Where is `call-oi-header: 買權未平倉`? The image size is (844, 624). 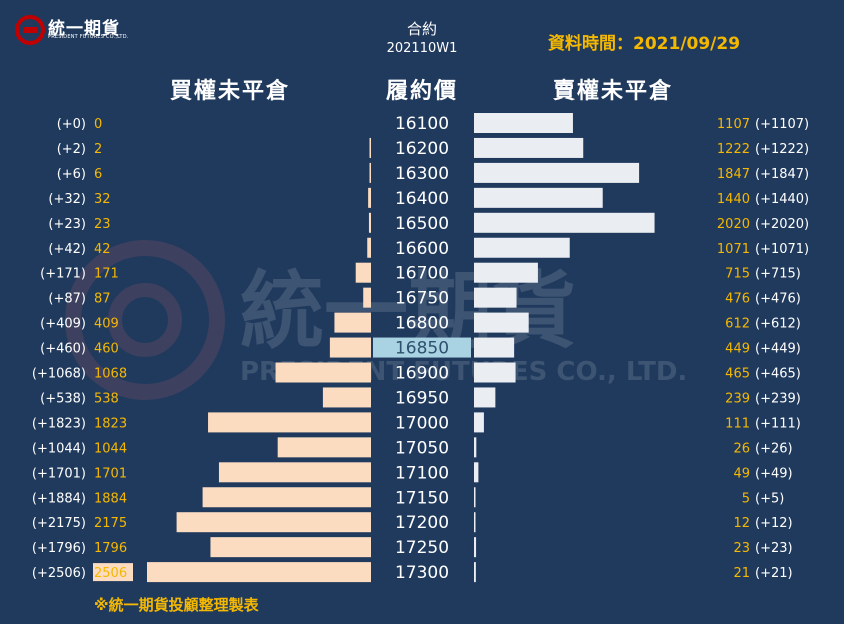
call-oi-header: 買權未平倉 is located at coordinates (230, 91).